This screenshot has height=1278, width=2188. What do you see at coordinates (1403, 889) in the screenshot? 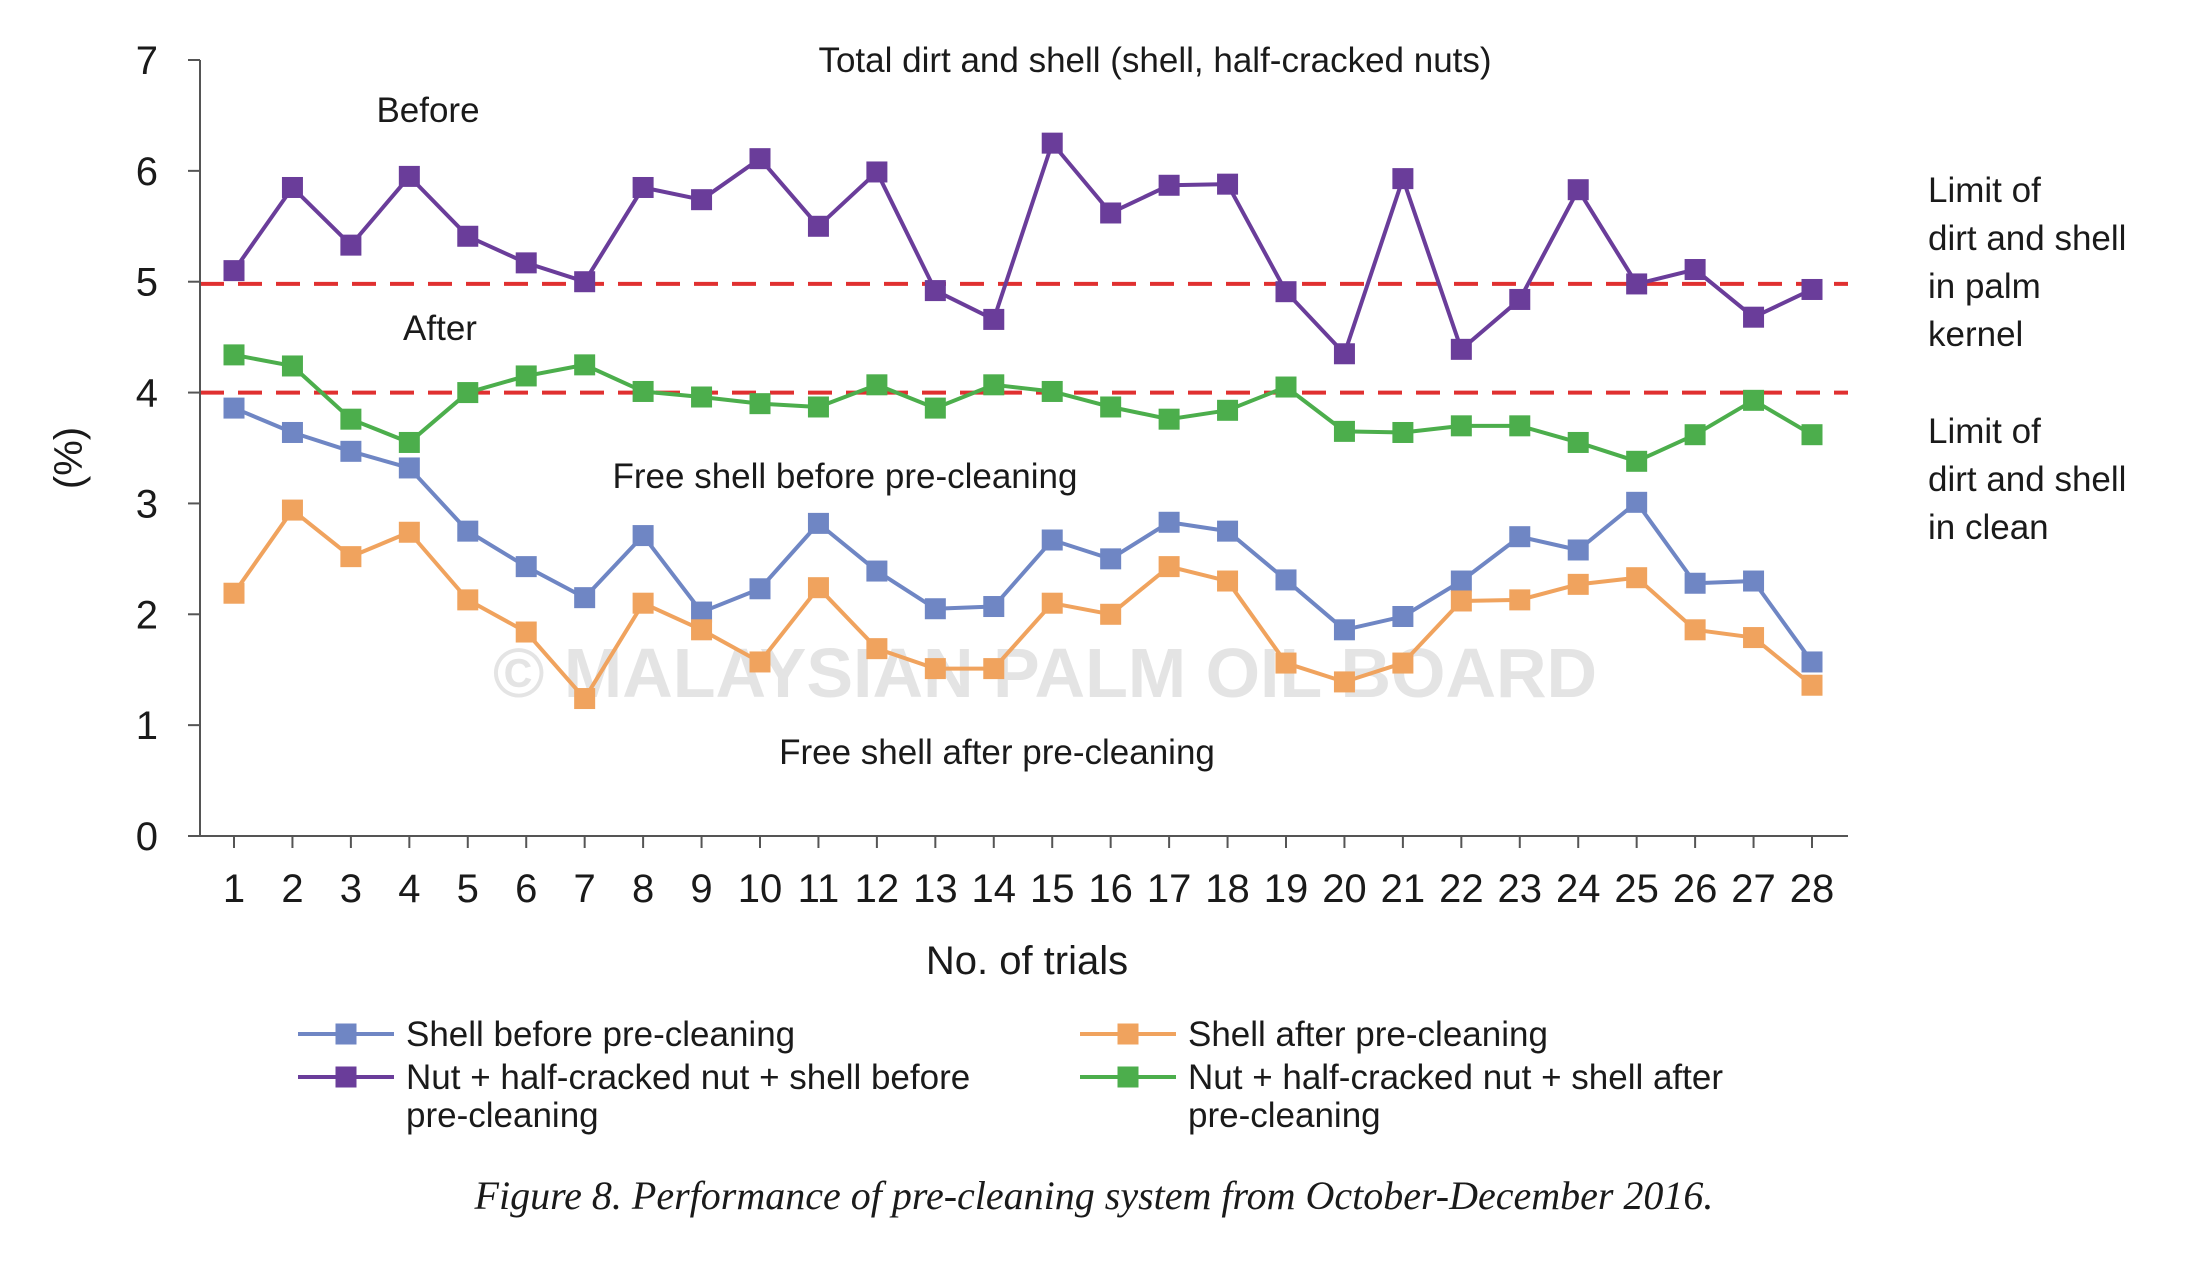
I see `x-tick-label: 21` at bounding box center [1403, 889].